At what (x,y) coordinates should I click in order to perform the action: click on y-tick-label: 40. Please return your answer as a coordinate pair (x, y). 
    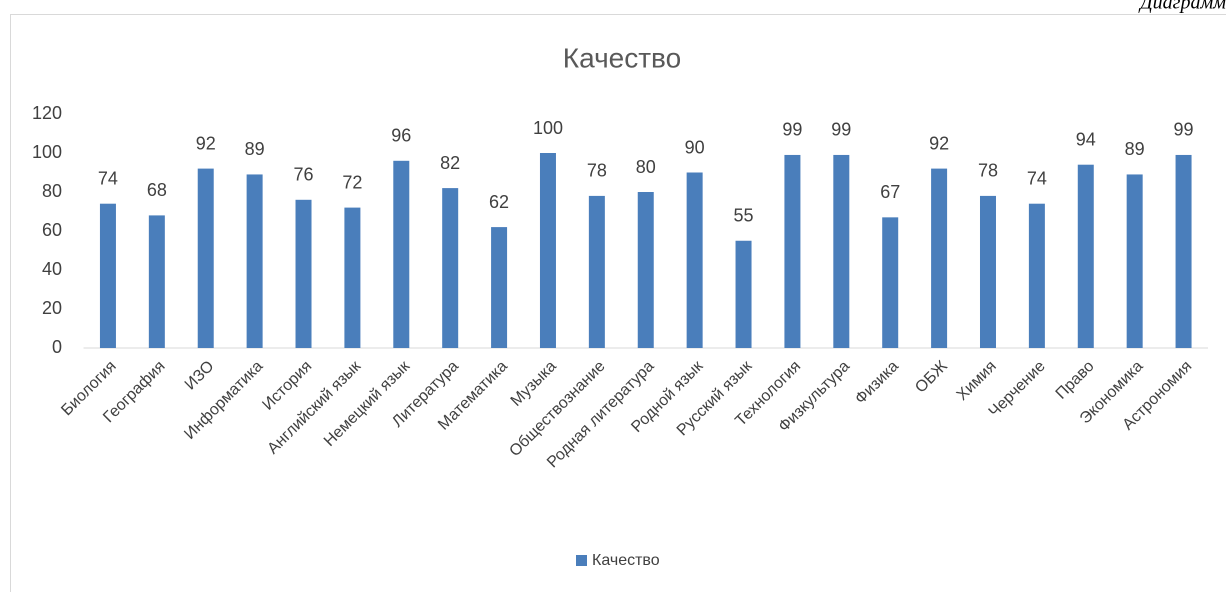
    Looking at the image, I should click on (52, 269).